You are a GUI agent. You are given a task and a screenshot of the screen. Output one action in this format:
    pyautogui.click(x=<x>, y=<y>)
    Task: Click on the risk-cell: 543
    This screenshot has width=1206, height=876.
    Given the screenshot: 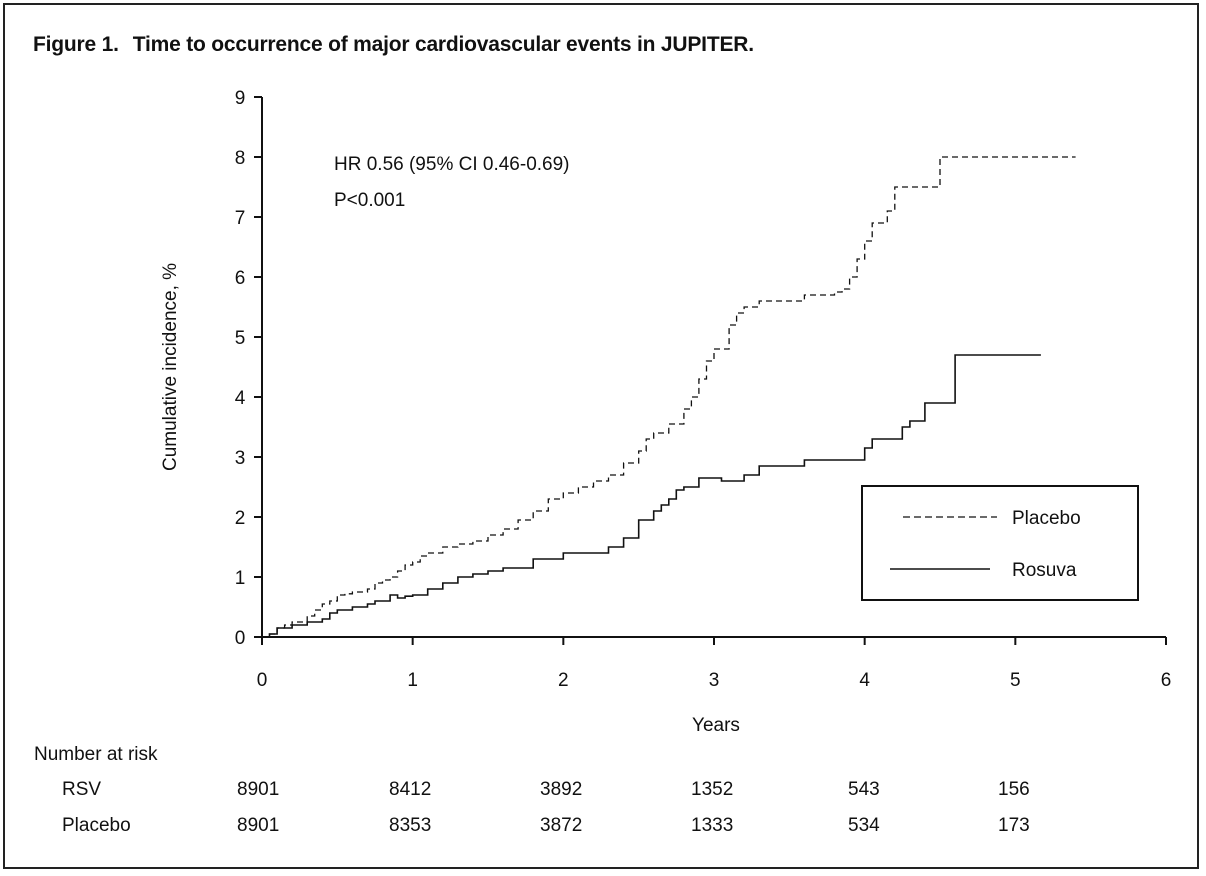 What is the action you would take?
    pyautogui.click(x=864, y=789)
    